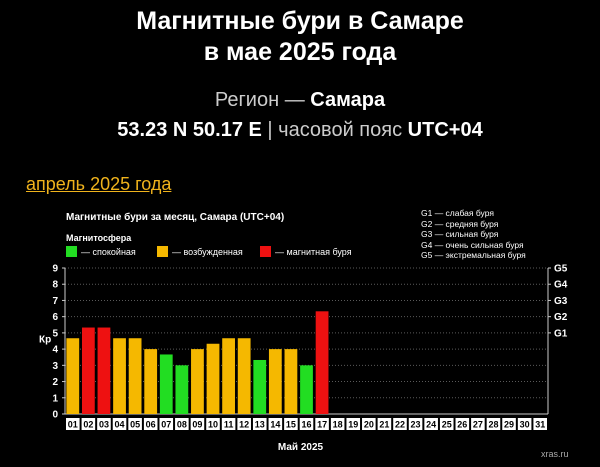 The width and height of the screenshot is (600, 467). What do you see at coordinates (472, 244) in the screenshot?
I see `g-scale-item: G4 — очень сильная буря` at bounding box center [472, 244].